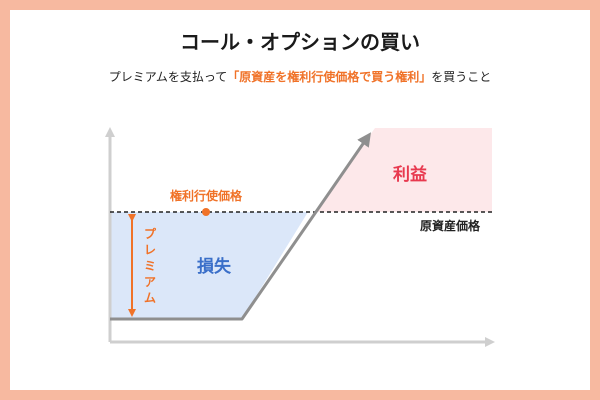 Image resolution: width=600 pixels, height=400 pixels. I want to click on premium-char: ミ, so click(150, 266).